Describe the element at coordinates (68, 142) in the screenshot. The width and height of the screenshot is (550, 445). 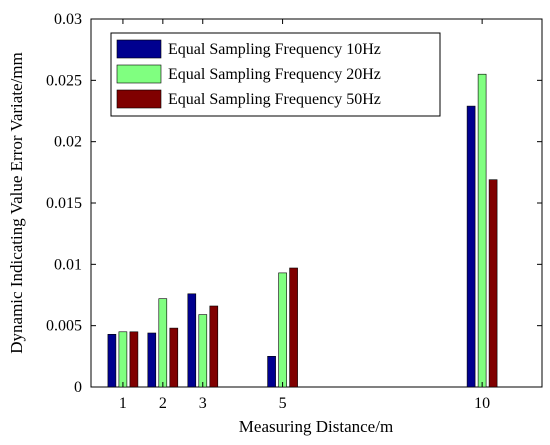
I see `y-tick-label: 0.02` at that location.